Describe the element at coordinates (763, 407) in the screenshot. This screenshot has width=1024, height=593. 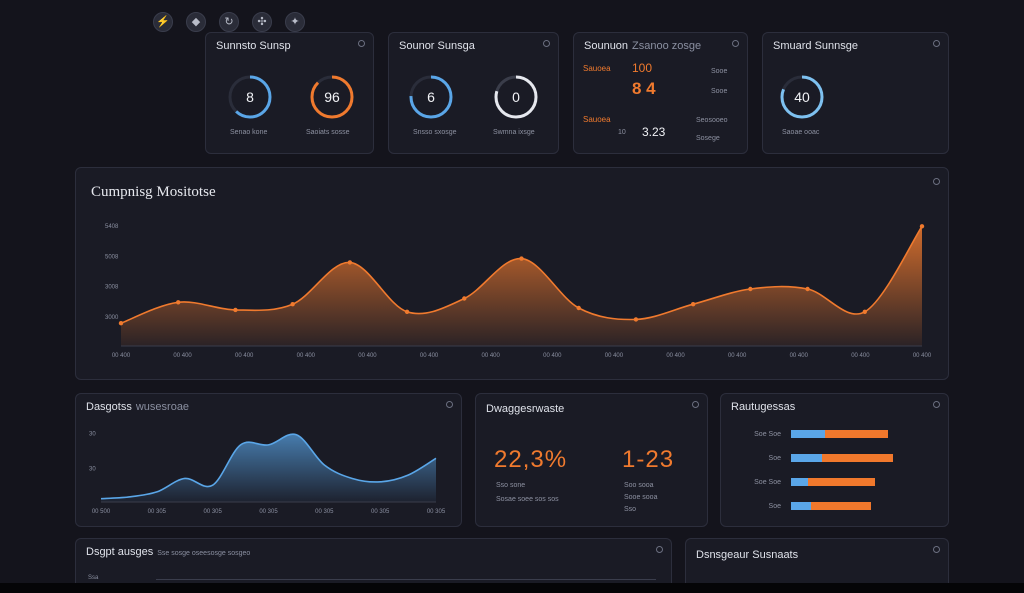
I see `panel-title: Rautugessas` at that location.